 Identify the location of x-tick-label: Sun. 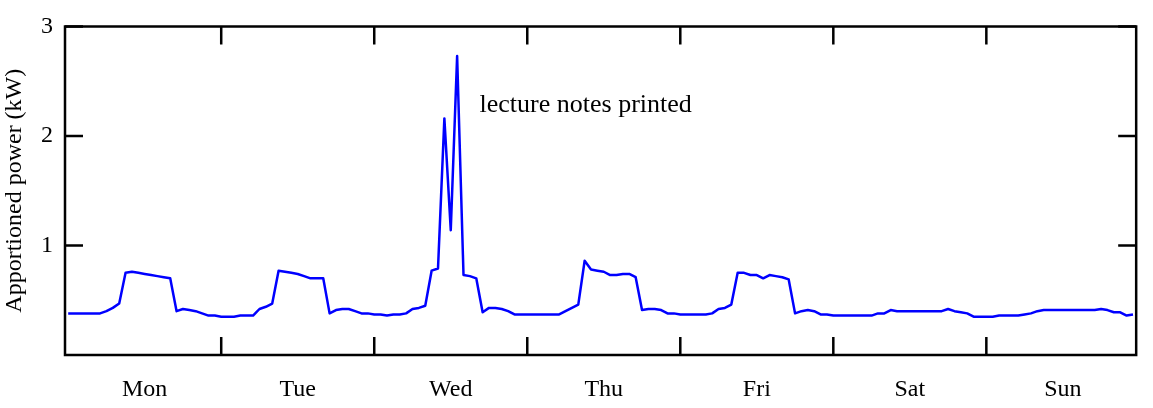
(1063, 387).